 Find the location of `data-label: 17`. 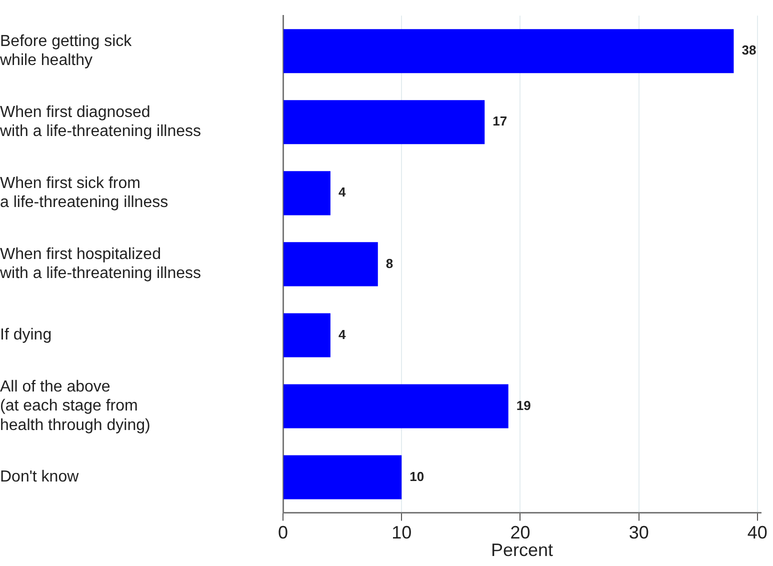

data-label: 17 is located at coordinates (500, 121).